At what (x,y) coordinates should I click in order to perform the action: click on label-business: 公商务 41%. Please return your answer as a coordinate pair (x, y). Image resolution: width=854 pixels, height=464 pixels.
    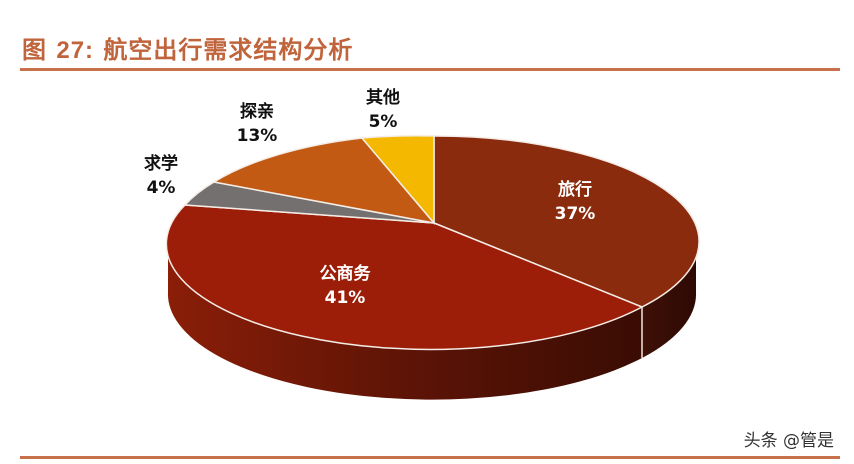
    Looking at the image, I should click on (345, 286).